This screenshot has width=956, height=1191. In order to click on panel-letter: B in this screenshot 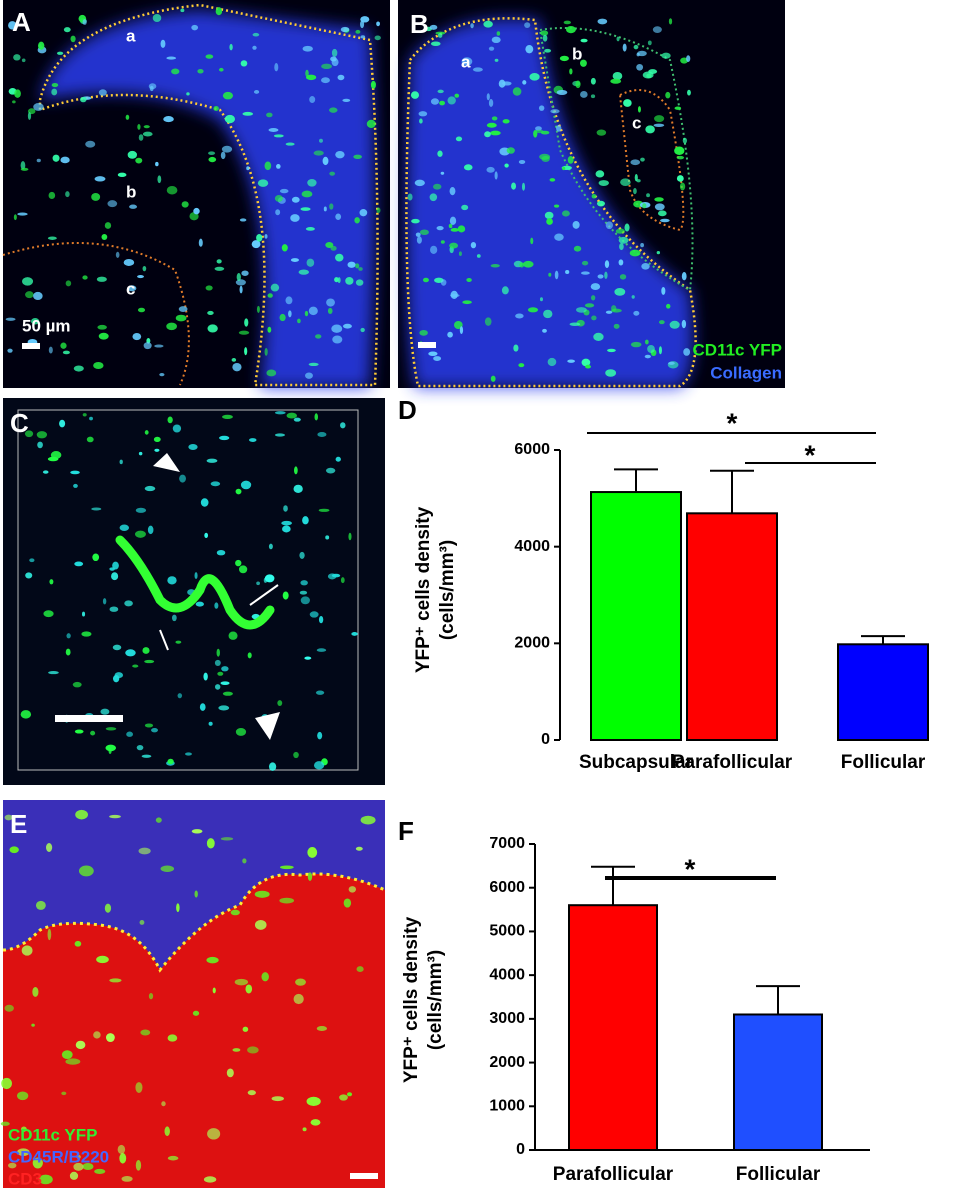, I will do `click(419, 24)`.